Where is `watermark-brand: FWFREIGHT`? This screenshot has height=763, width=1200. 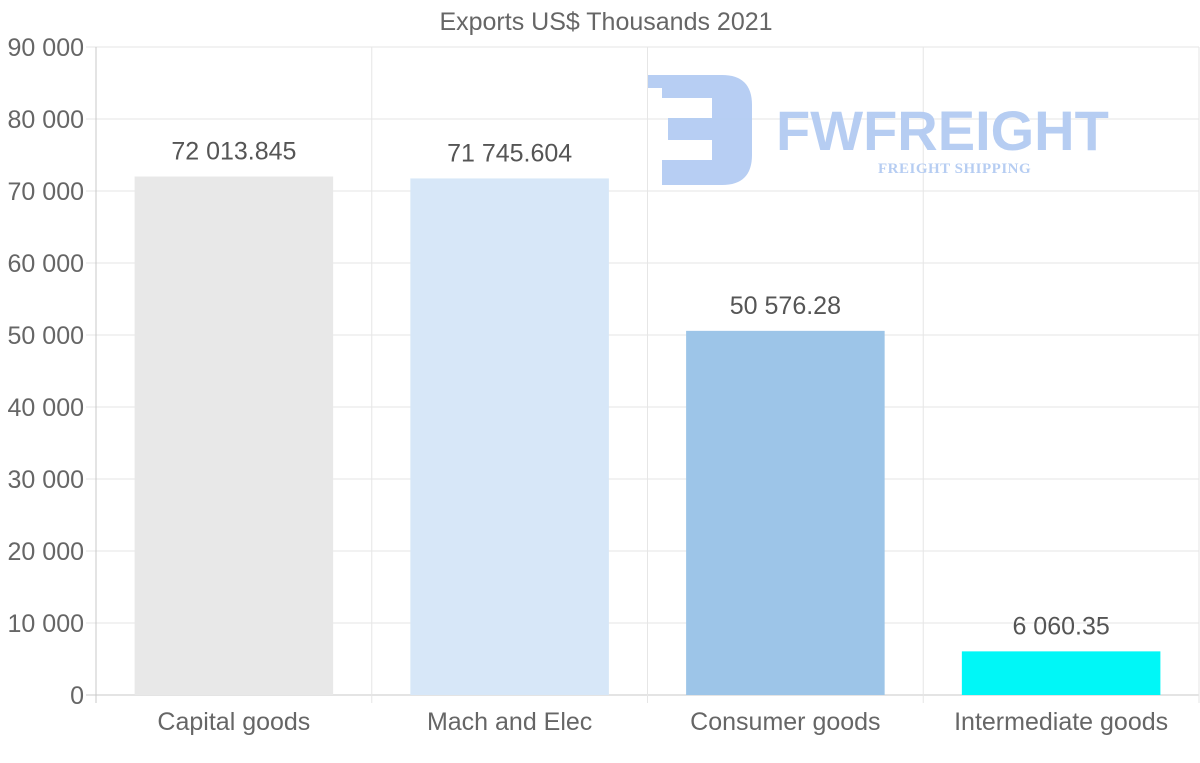
watermark-brand: FWFREIGHT is located at coordinates (942, 130).